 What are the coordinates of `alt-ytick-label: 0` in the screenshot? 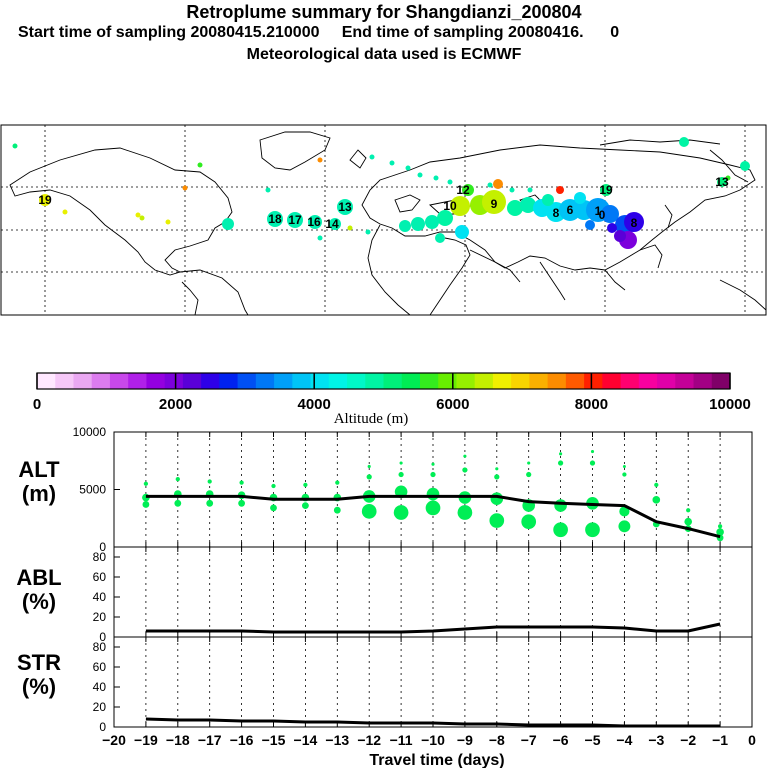 It's located at (102, 547).